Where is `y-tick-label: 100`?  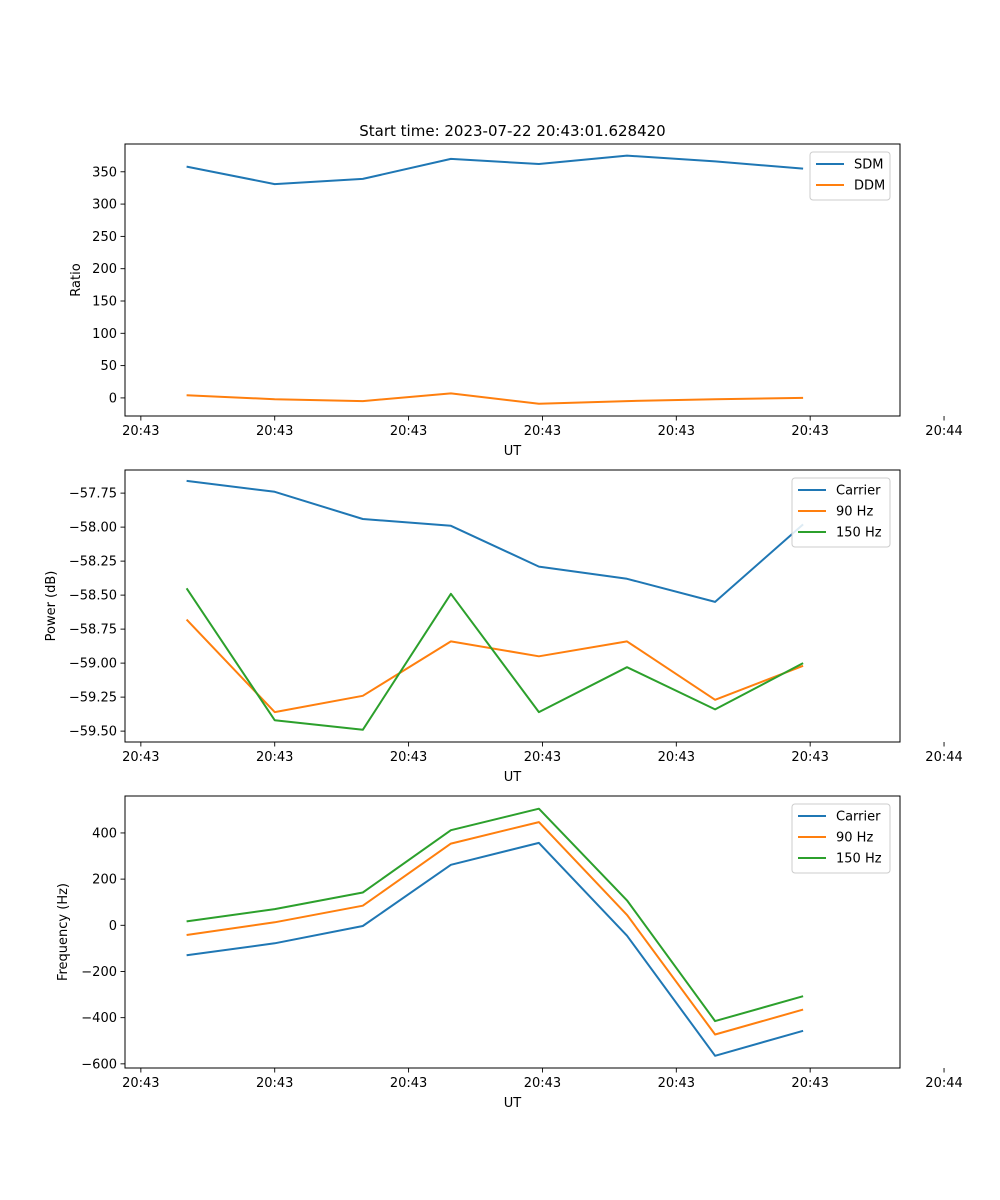 y-tick-label: 100 is located at coordinates (104, 334).